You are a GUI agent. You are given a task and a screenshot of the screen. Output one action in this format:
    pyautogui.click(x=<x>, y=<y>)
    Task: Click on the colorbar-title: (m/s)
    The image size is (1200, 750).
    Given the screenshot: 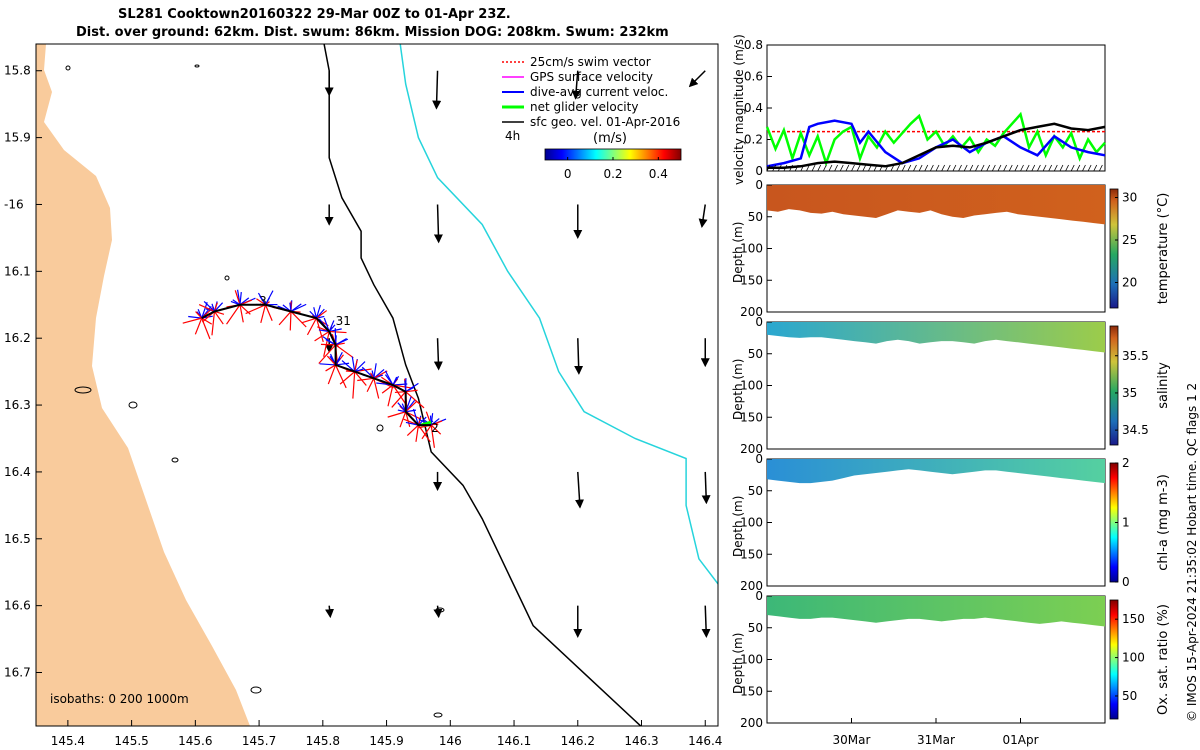 What is the action you would take?
    pyautogui.click(x=610, y=138)
    